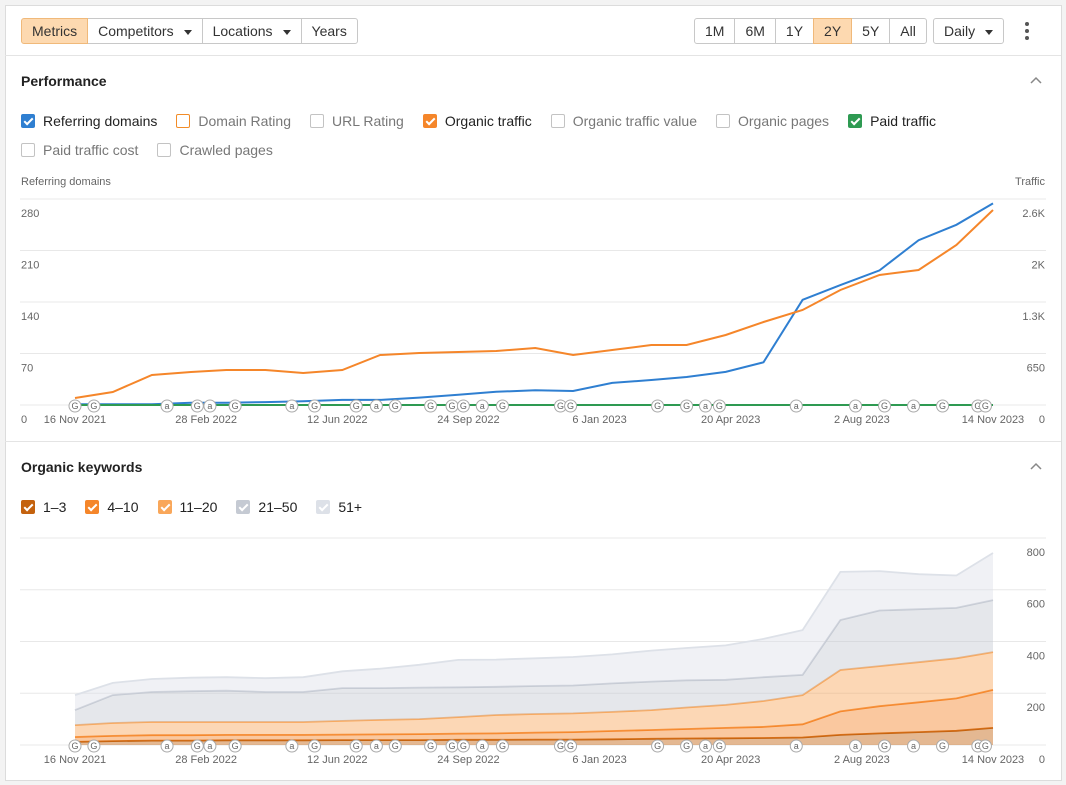 This screenshot has width=1066, height=785. I want to click on legend-item: Organic pages, so click(772, 121).